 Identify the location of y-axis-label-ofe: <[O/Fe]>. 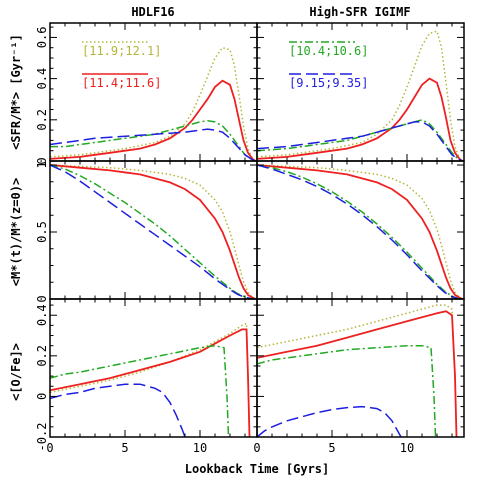
(16, 372).